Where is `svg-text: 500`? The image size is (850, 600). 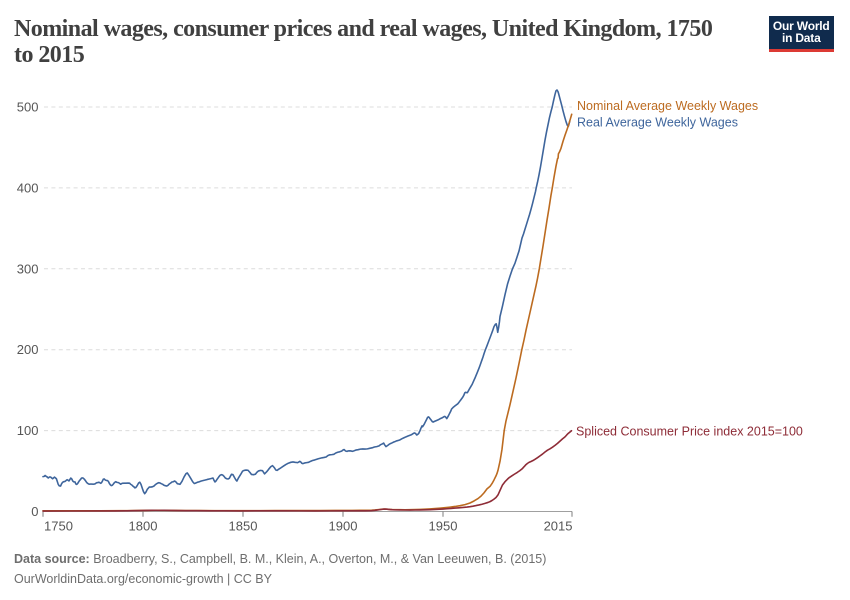 svg-text: 500 is located at coordinates (28, 107).